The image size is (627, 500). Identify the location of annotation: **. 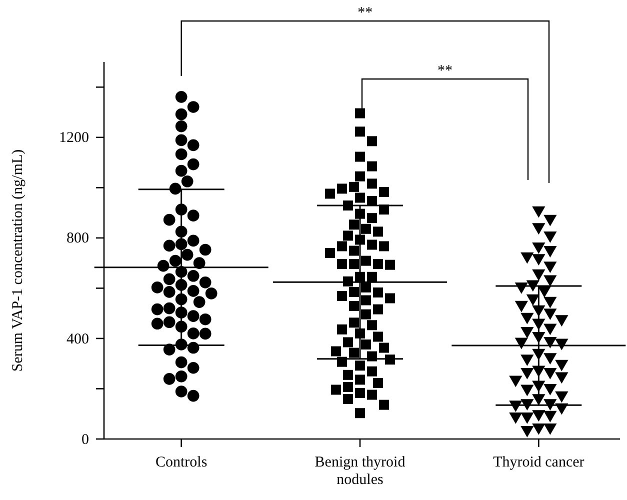
(445, 71).